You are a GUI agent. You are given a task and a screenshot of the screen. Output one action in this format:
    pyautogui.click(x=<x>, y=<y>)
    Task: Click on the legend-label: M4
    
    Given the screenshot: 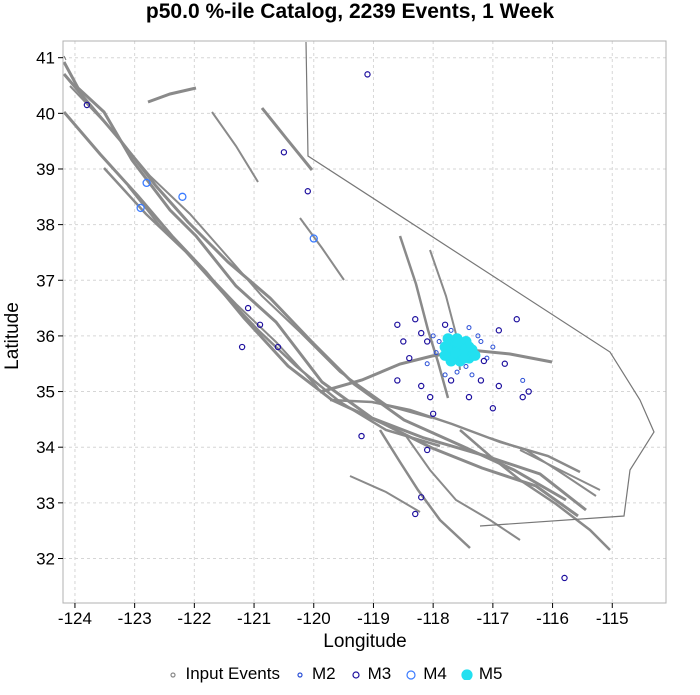 What is the action you would take?
    pyautogui.click(x=435, y=673)
    